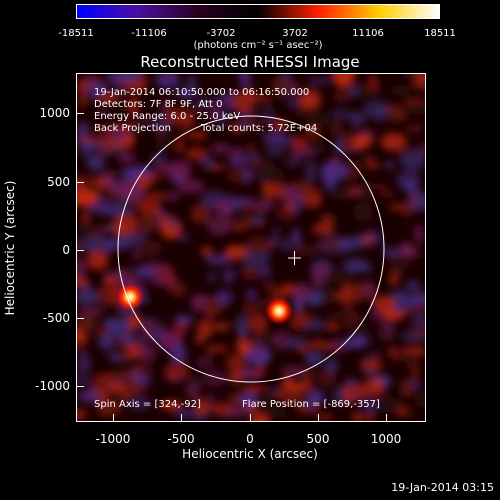 The width and height of the screenshot is (500, 500). Describe the element at coordinates (158, 104) in the screenshot. I see `detectors-text: Detectors: 7F 8F 9F, Att 0` at that location.